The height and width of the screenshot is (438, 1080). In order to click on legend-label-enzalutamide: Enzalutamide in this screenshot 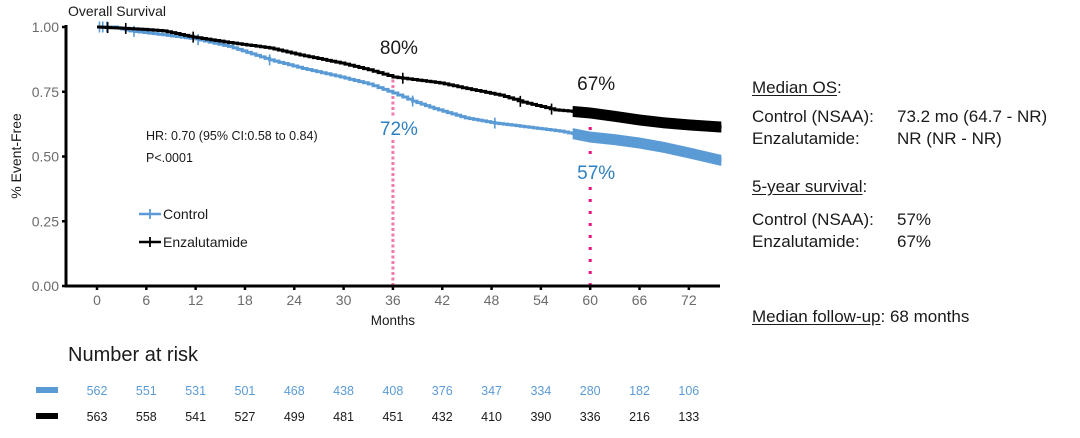, I will do `click(205, 242)`.